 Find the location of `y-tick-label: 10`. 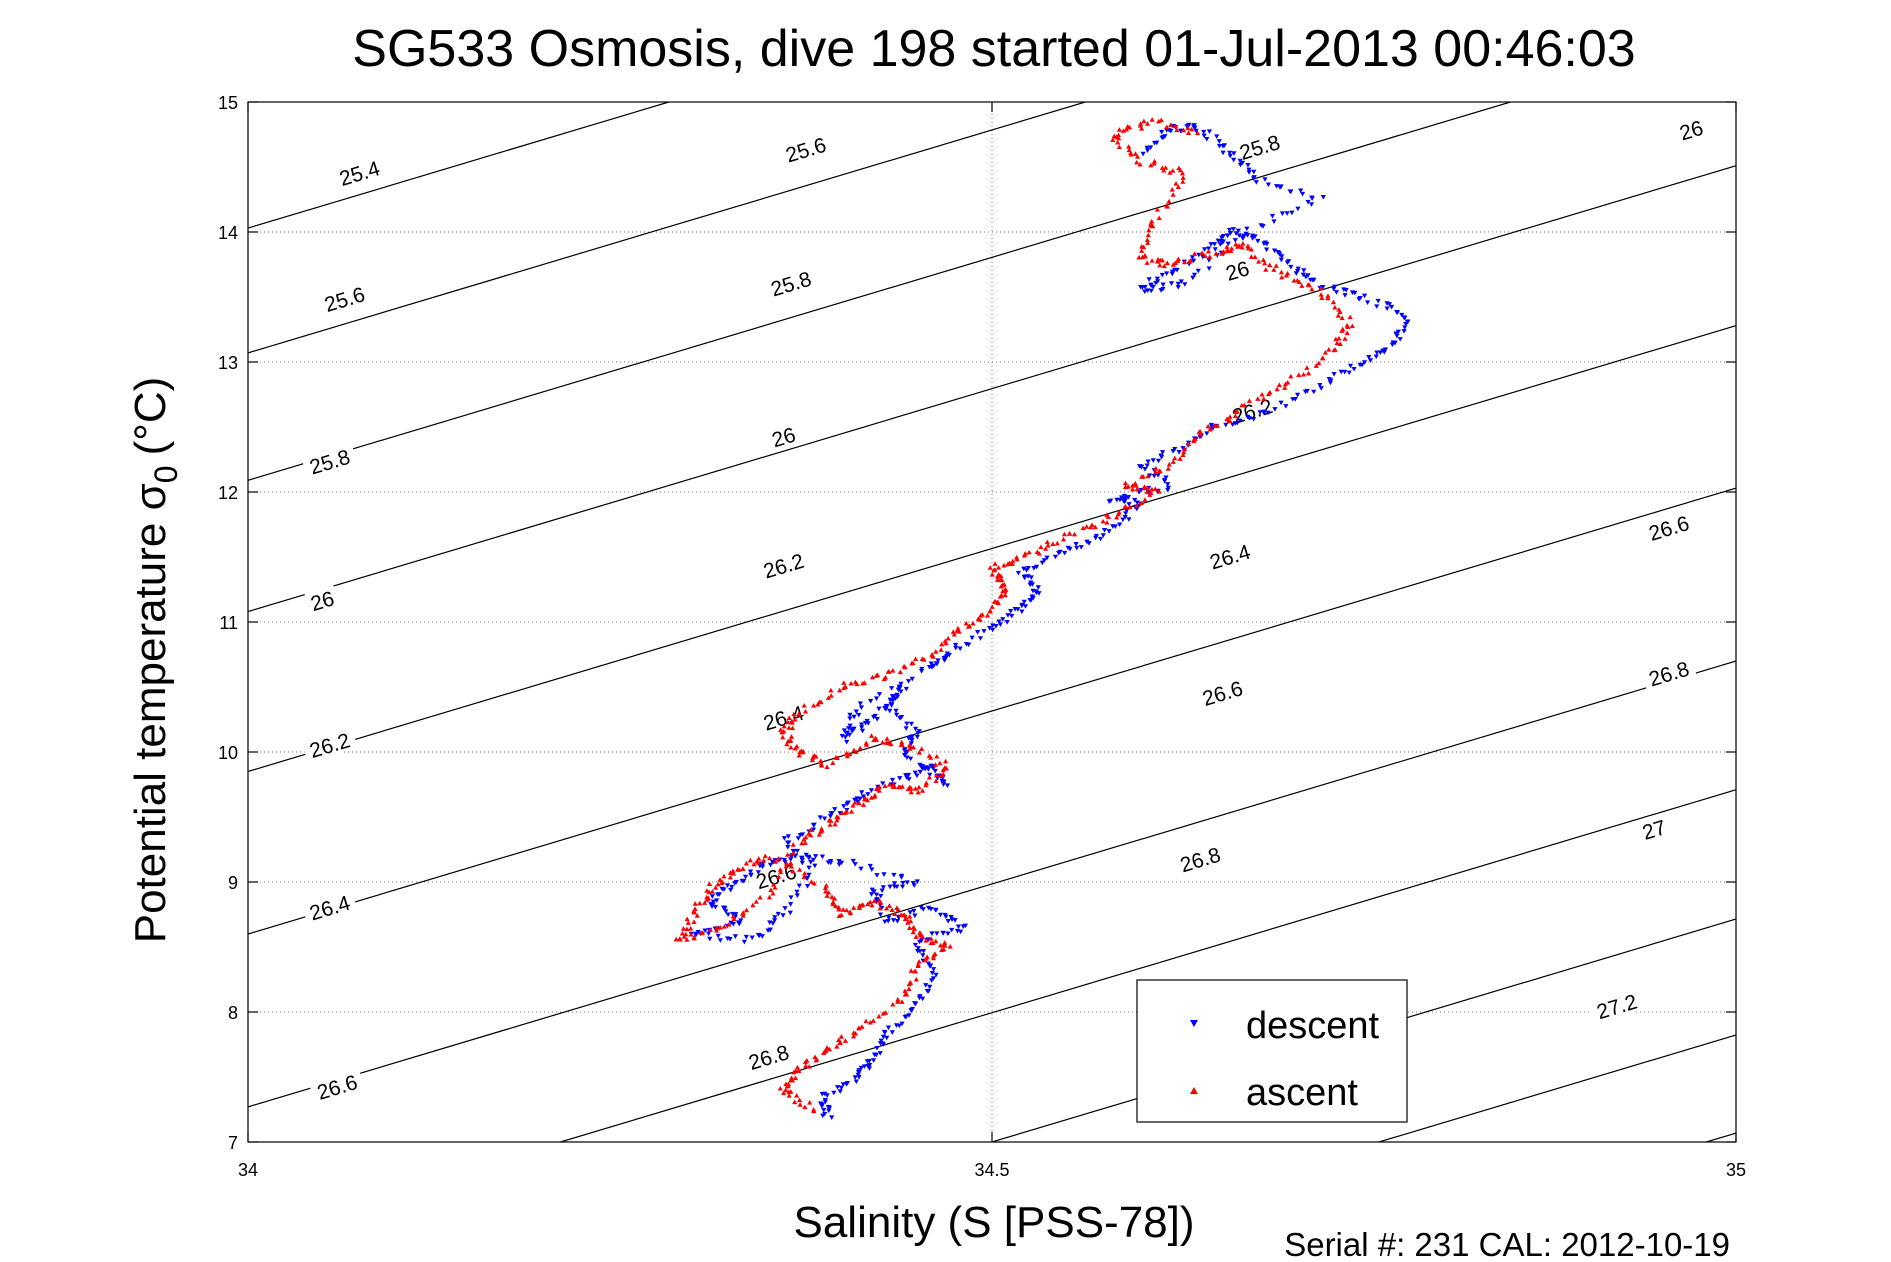

y-tick-label: 10 is located at coordinates (228, 753).